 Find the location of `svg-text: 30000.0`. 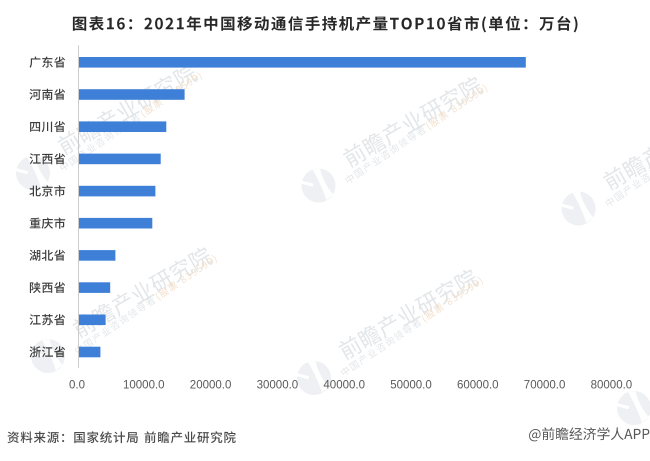

svg-text: 30000.0 is located at coordinates (278, 386).